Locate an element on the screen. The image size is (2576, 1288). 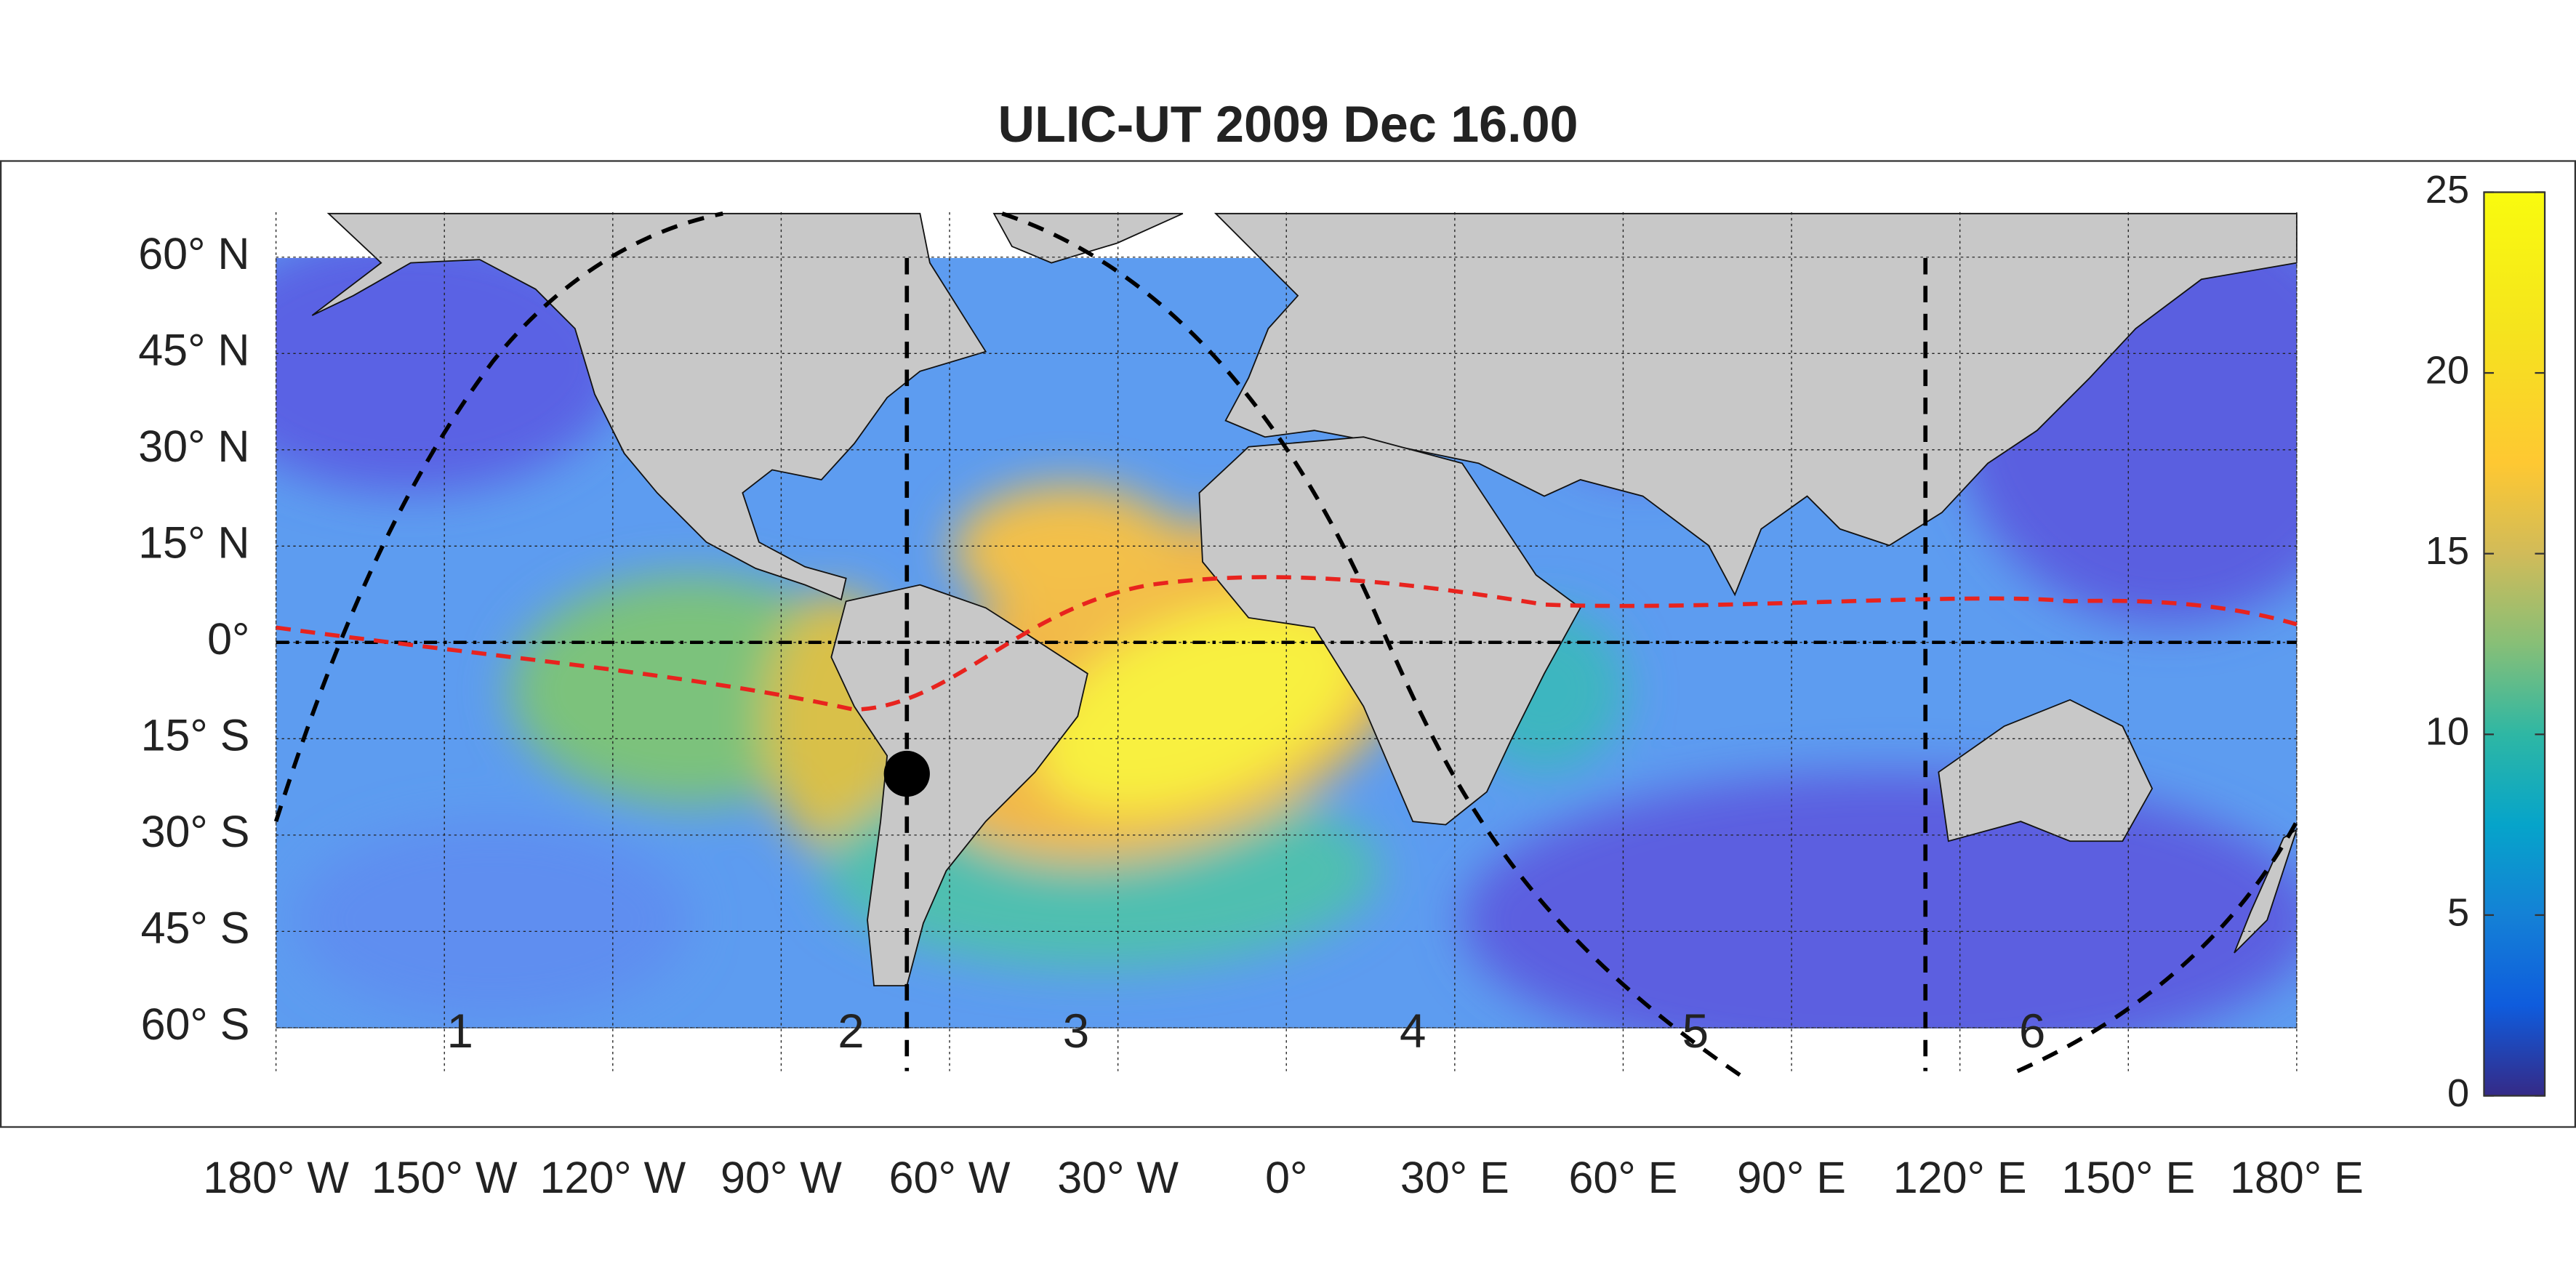
colorbar-tick-label: 15 is located at coordinates (2447, 551).